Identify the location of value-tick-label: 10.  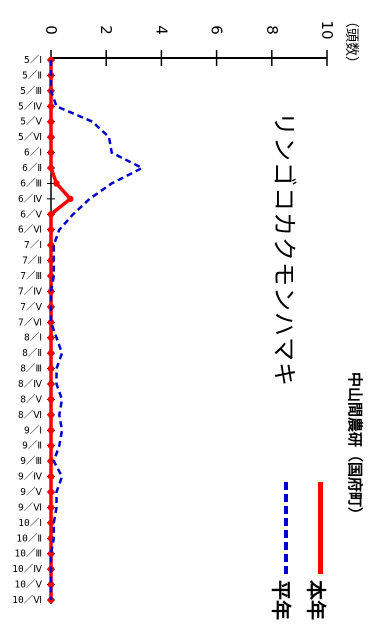
(327, 29).